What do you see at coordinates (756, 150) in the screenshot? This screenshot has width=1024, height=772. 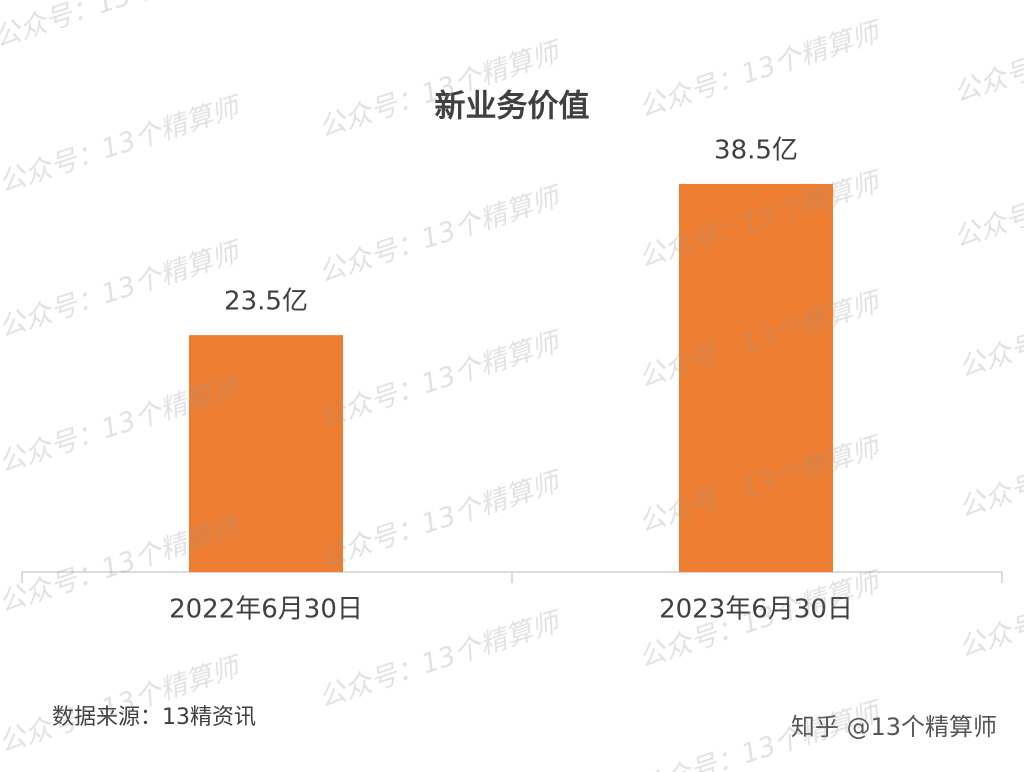 I see `value-label: 38.5亿` at bounding box center [756, 150].